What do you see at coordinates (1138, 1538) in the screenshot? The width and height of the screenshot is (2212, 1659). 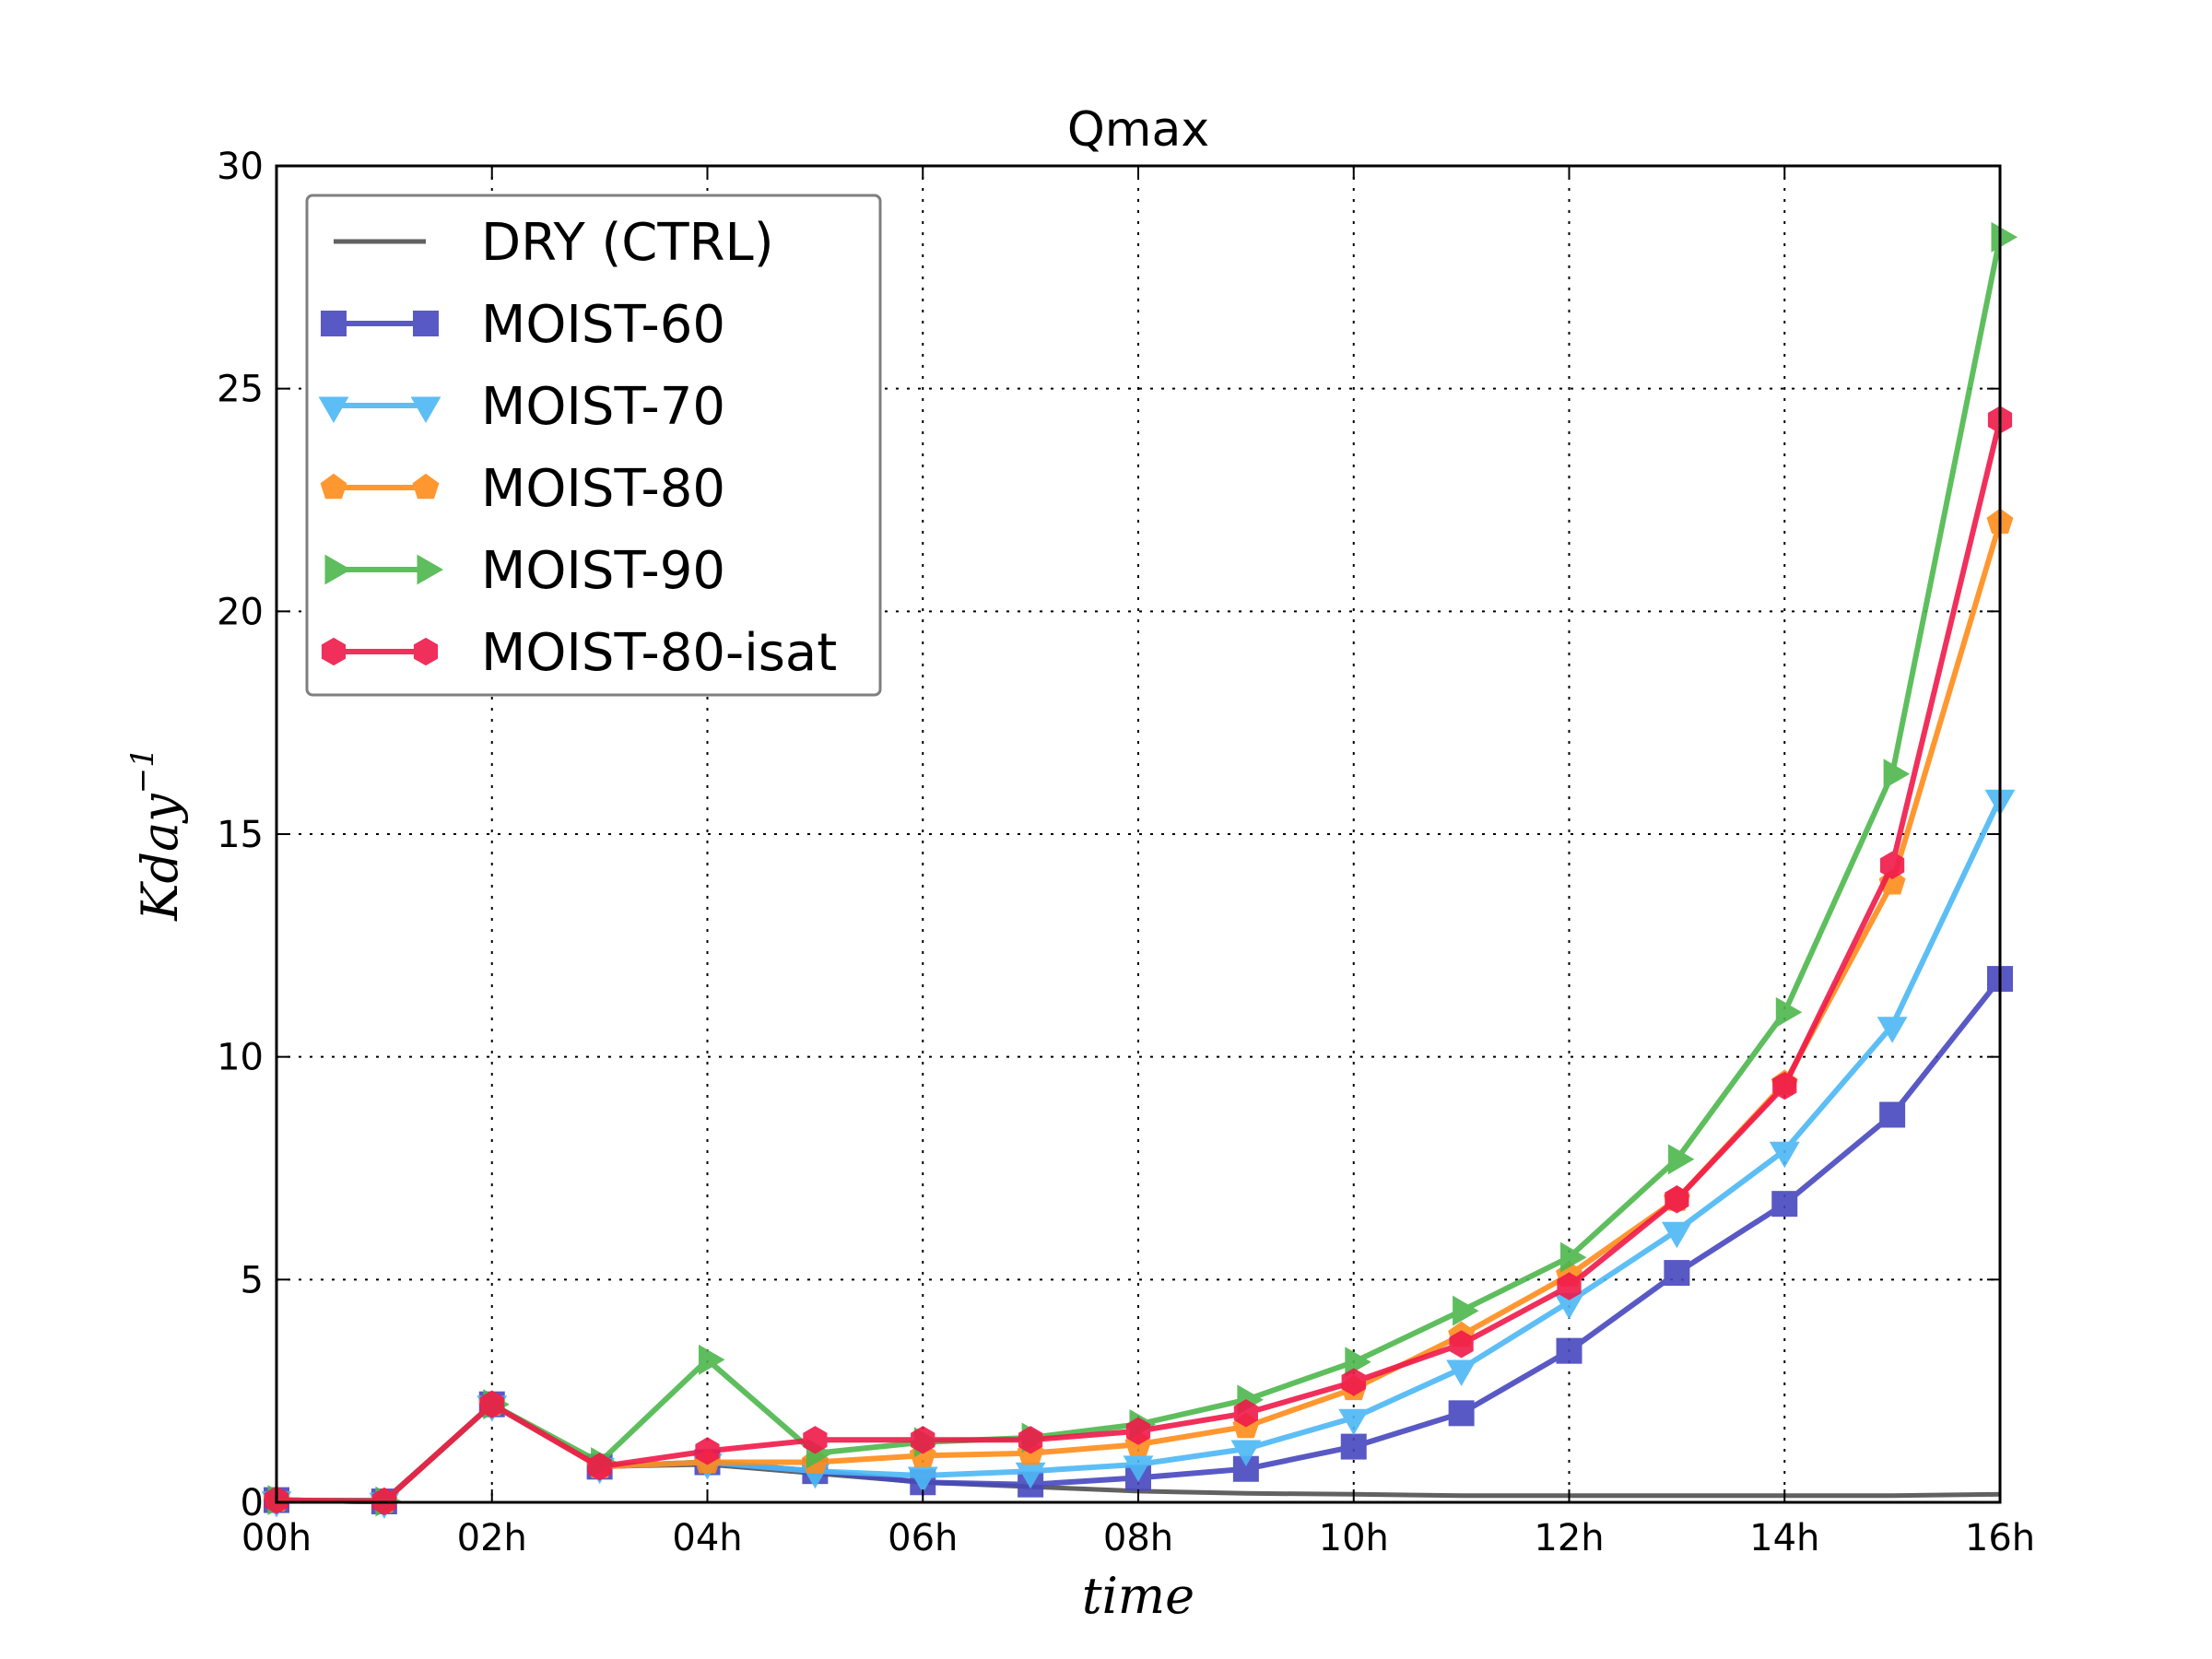 I see `x-tick-label: 08h` at bounding box center [1138, 1538].